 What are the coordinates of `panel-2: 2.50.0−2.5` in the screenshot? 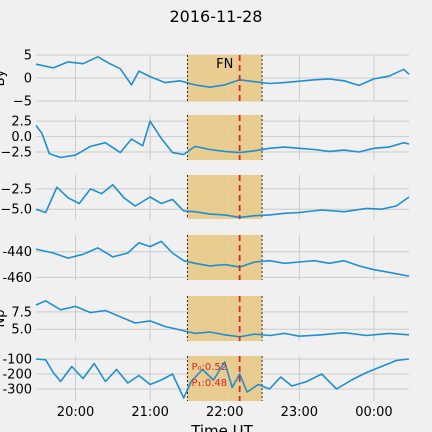 It's located at (205, 137).